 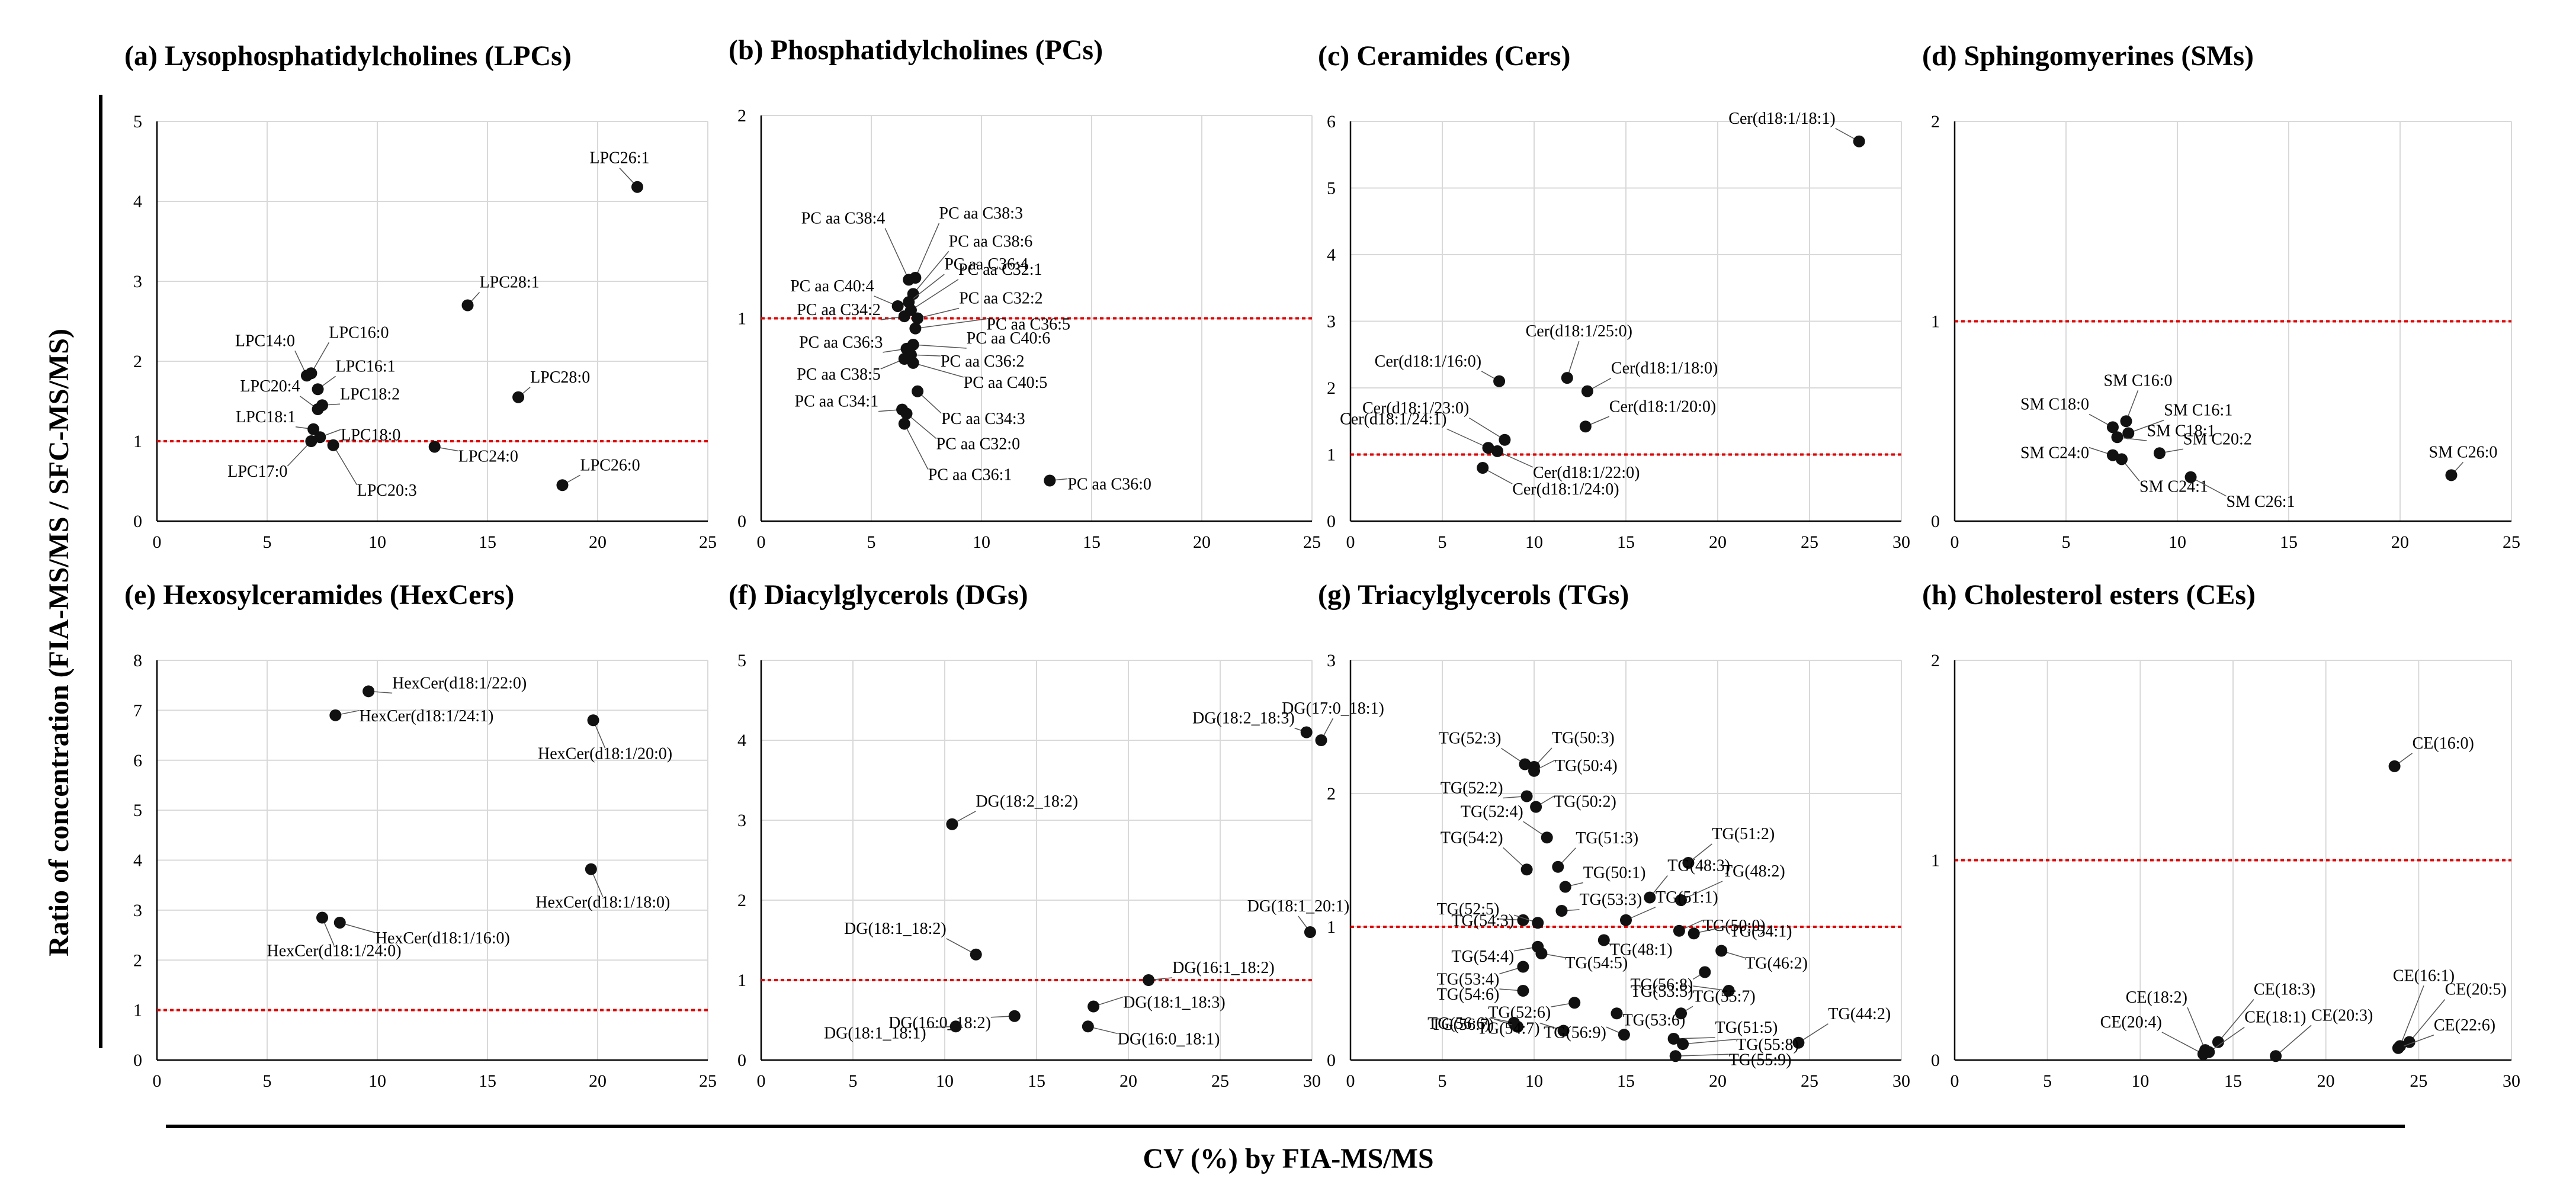 I want to click on point-label: Cer(d18:1/24:0), so click(x=1565, y=489).